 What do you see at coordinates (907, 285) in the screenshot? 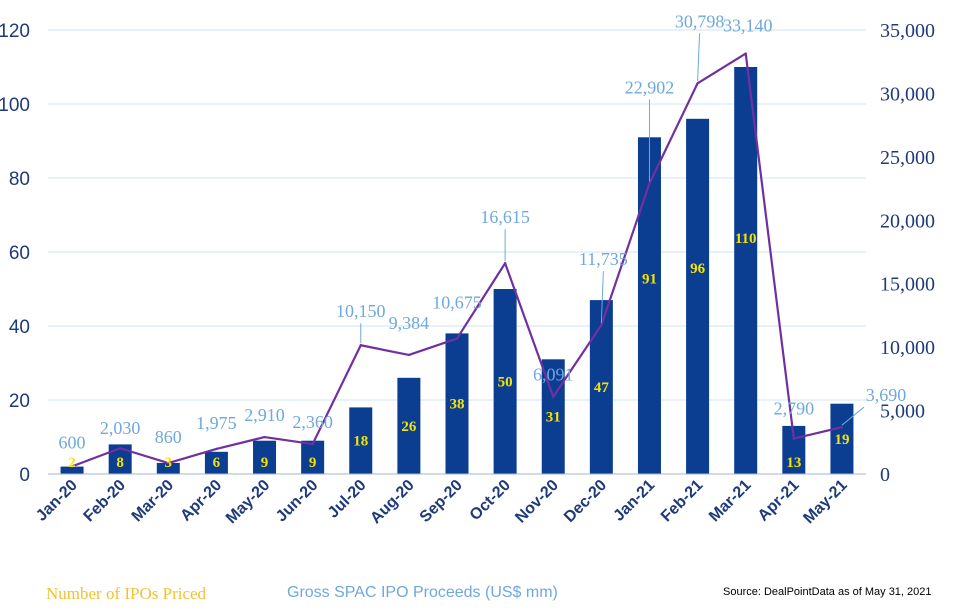
I see `right-tick-label: 15,000` at bounding box center [907, 285].